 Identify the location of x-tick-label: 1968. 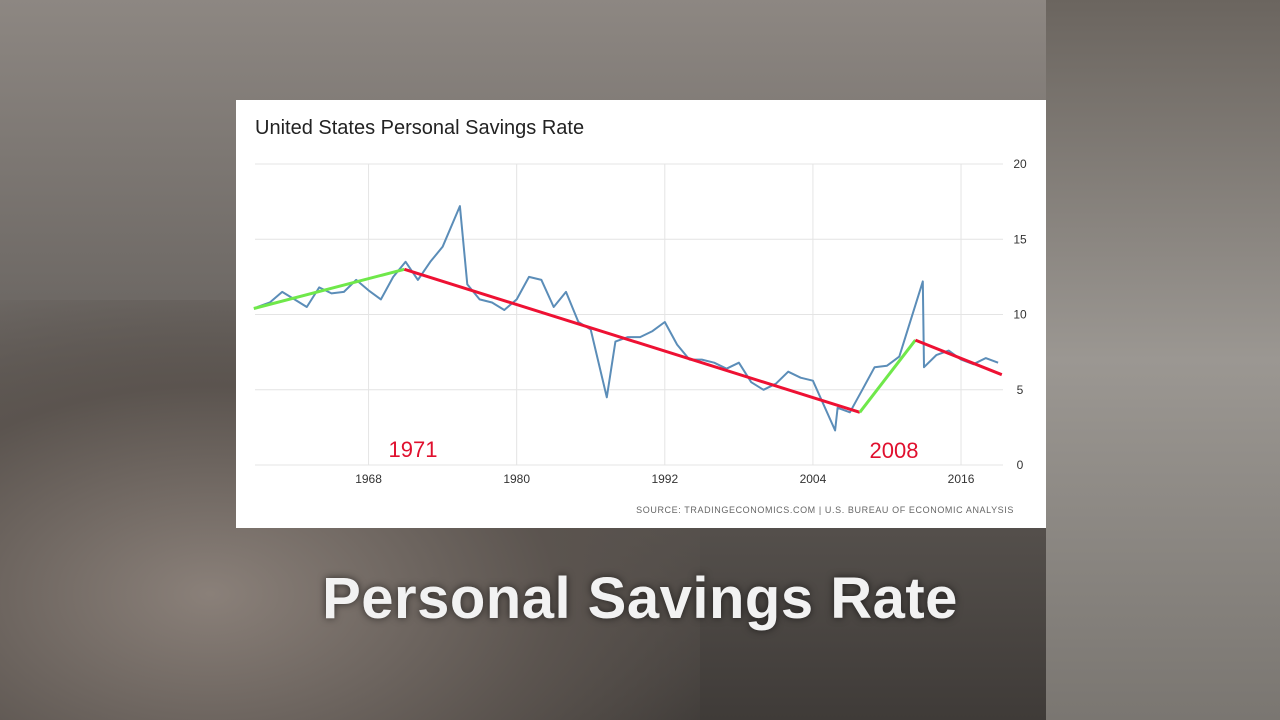
(368, 479).